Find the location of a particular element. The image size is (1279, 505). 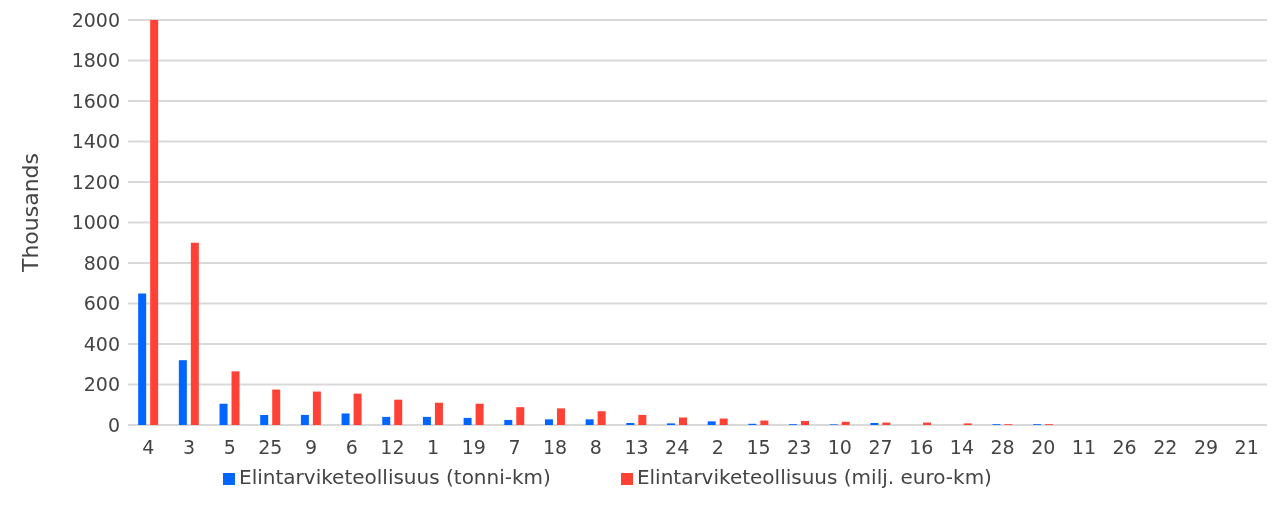

x-tick-label: 3 is located at coordinates (189, 447).